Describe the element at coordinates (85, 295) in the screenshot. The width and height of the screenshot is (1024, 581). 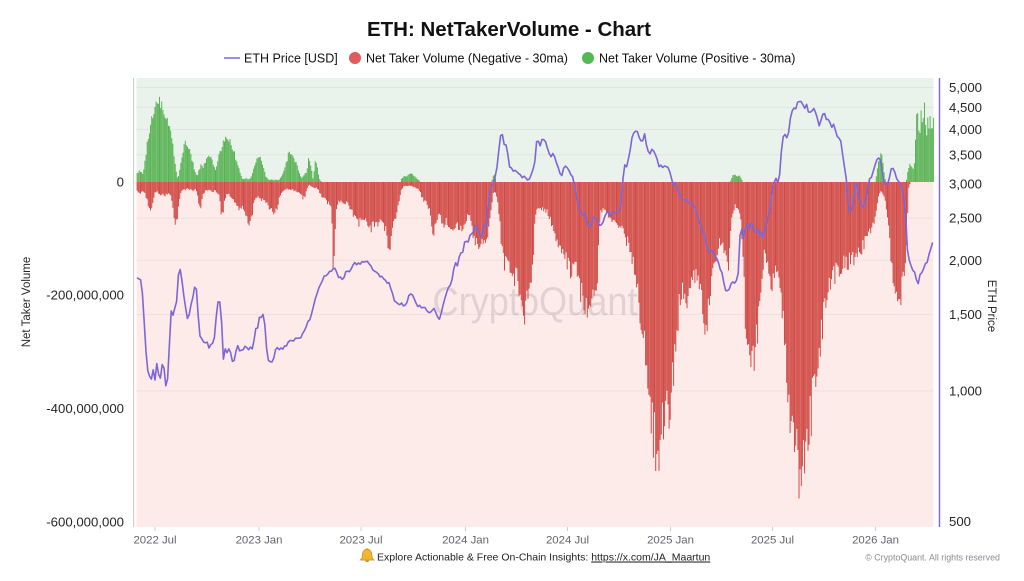
I see `svg-text: -200,000,000` at that location.